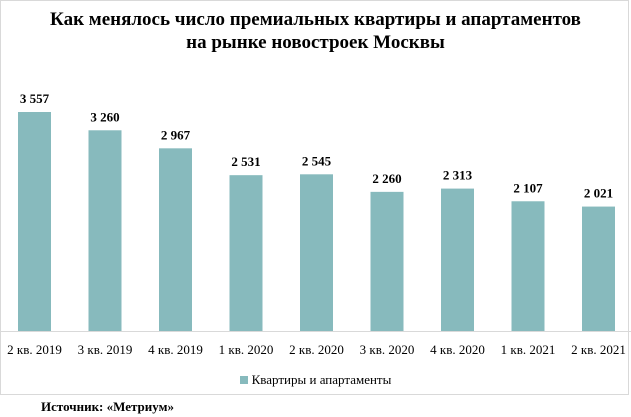 This screenshot has height=417, width=631. Describe the element at coordinates (104, 116) in the screenshot. I see `data-label: 3 260` at that location.